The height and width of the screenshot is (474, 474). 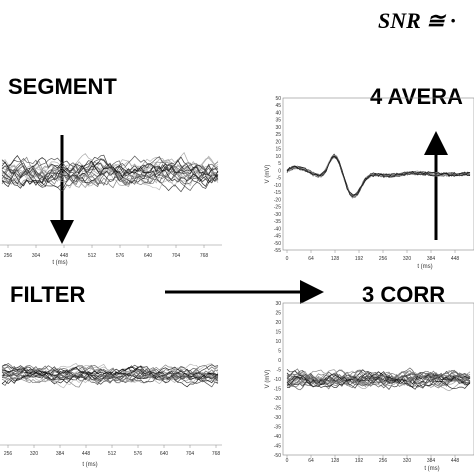 I want to click on step-label: SEGMENT, so click(x=62, y=86).